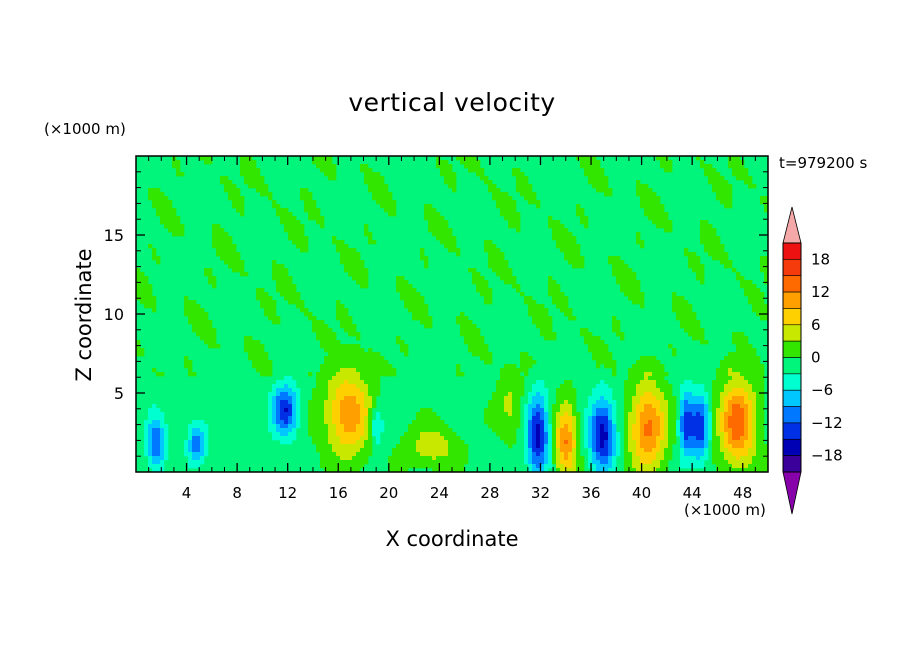 The image size is (904, 654). I want to click on x-tick-label: 40, so click(641, 493).